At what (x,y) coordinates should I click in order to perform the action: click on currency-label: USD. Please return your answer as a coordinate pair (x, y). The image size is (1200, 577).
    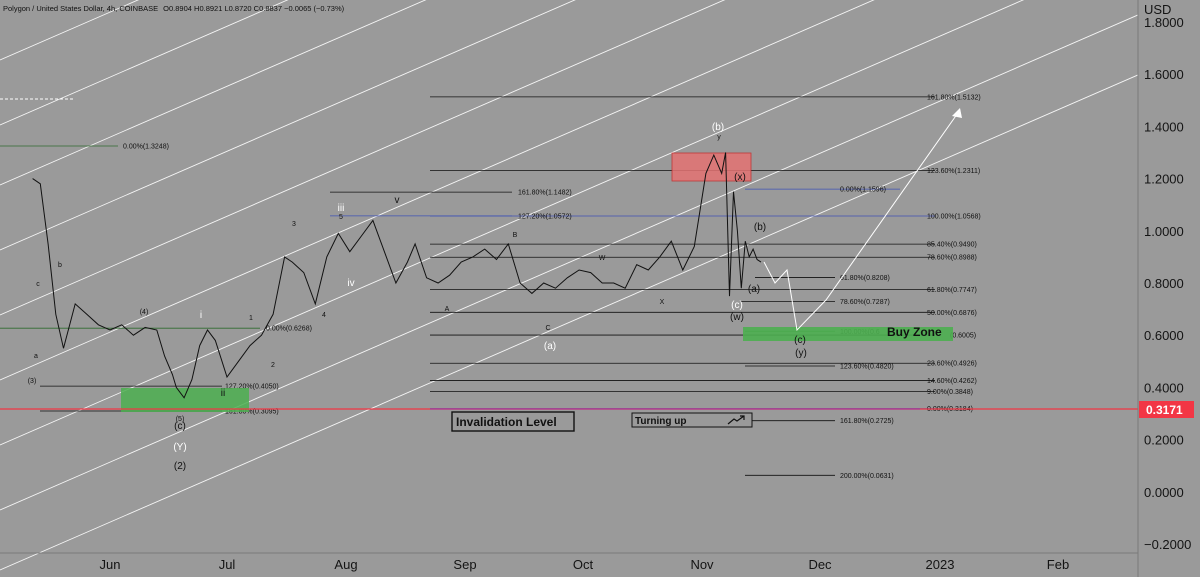
    Looking at the image, I should click on (1157, 9).